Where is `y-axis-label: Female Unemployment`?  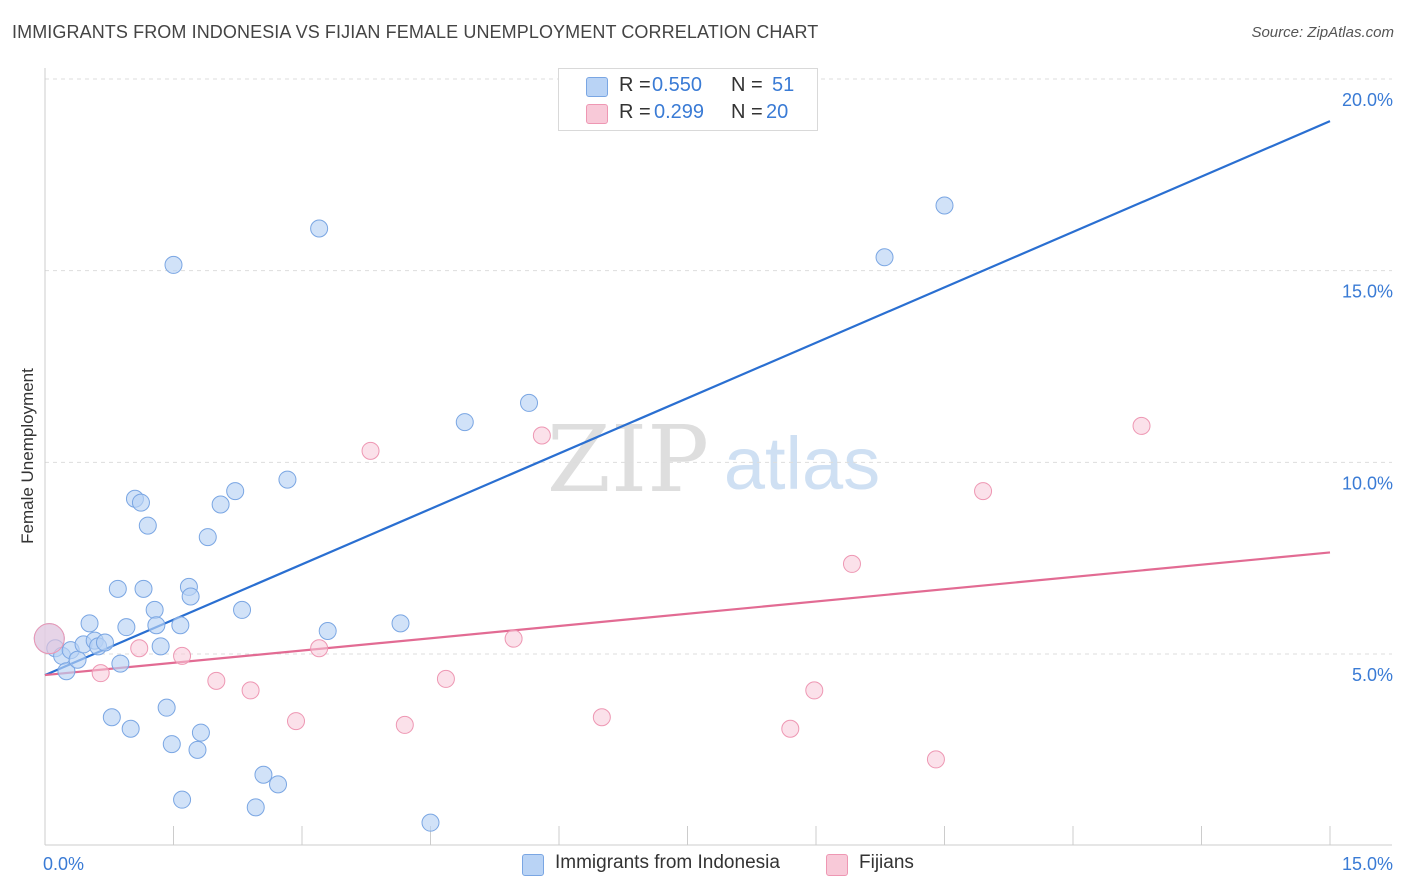
y-axis-label: Female Unemployment is located at coordinates (27, 456).